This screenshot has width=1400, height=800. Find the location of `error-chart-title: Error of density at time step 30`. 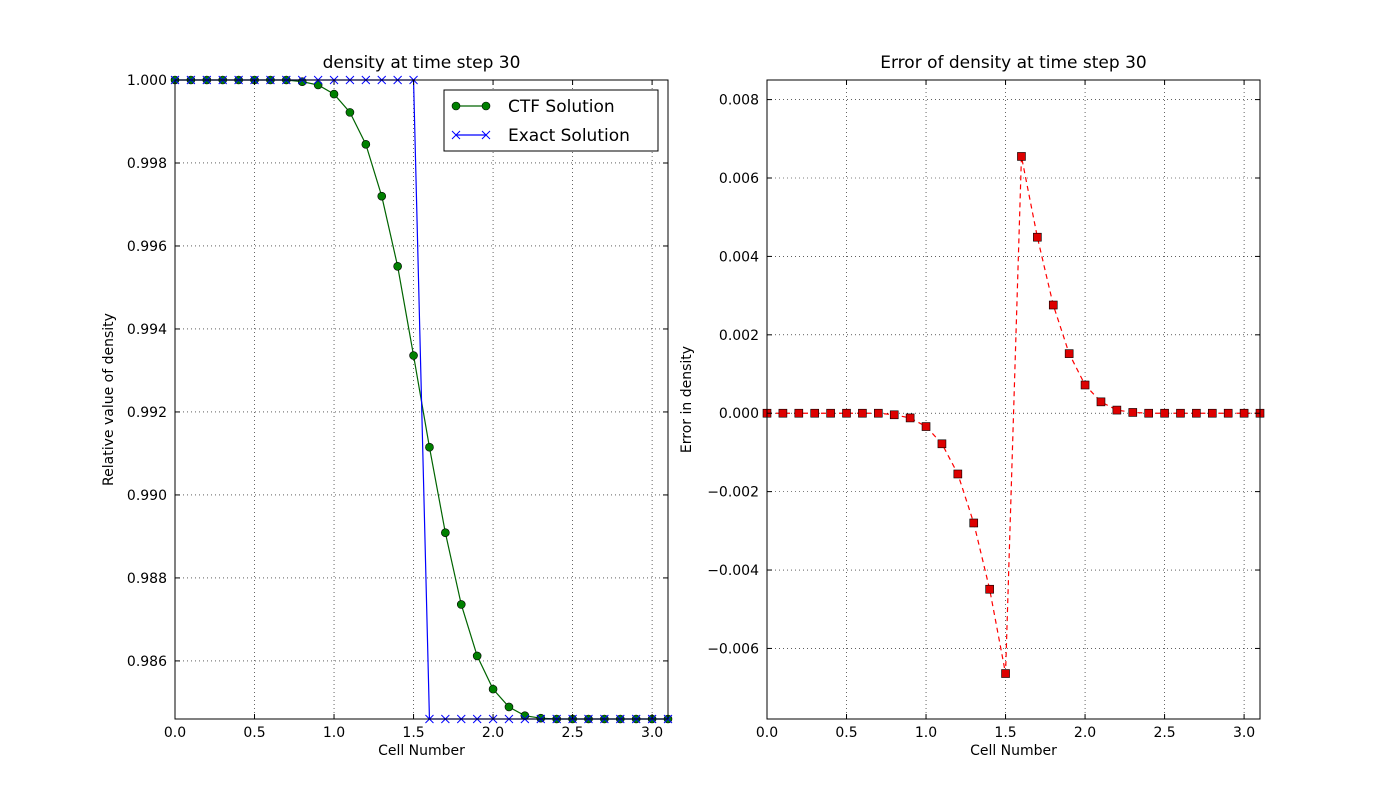

error-chart-title: Error of density at time step 30 is located at coordinates (1013, 63).